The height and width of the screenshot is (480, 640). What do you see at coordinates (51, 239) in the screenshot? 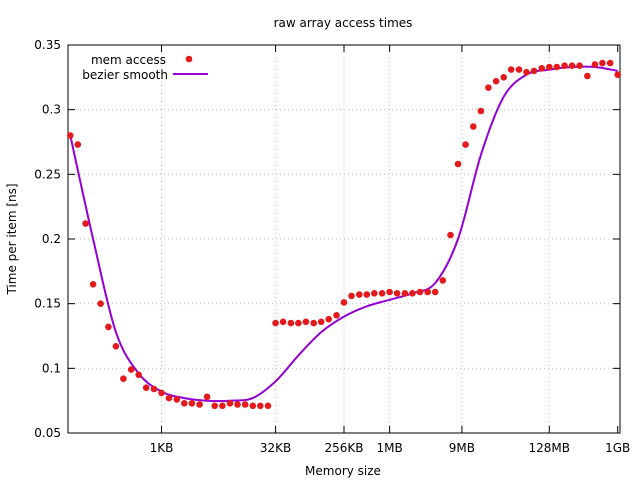
I see `y-tick-label: 0.2` at bounding box center [51, 239].